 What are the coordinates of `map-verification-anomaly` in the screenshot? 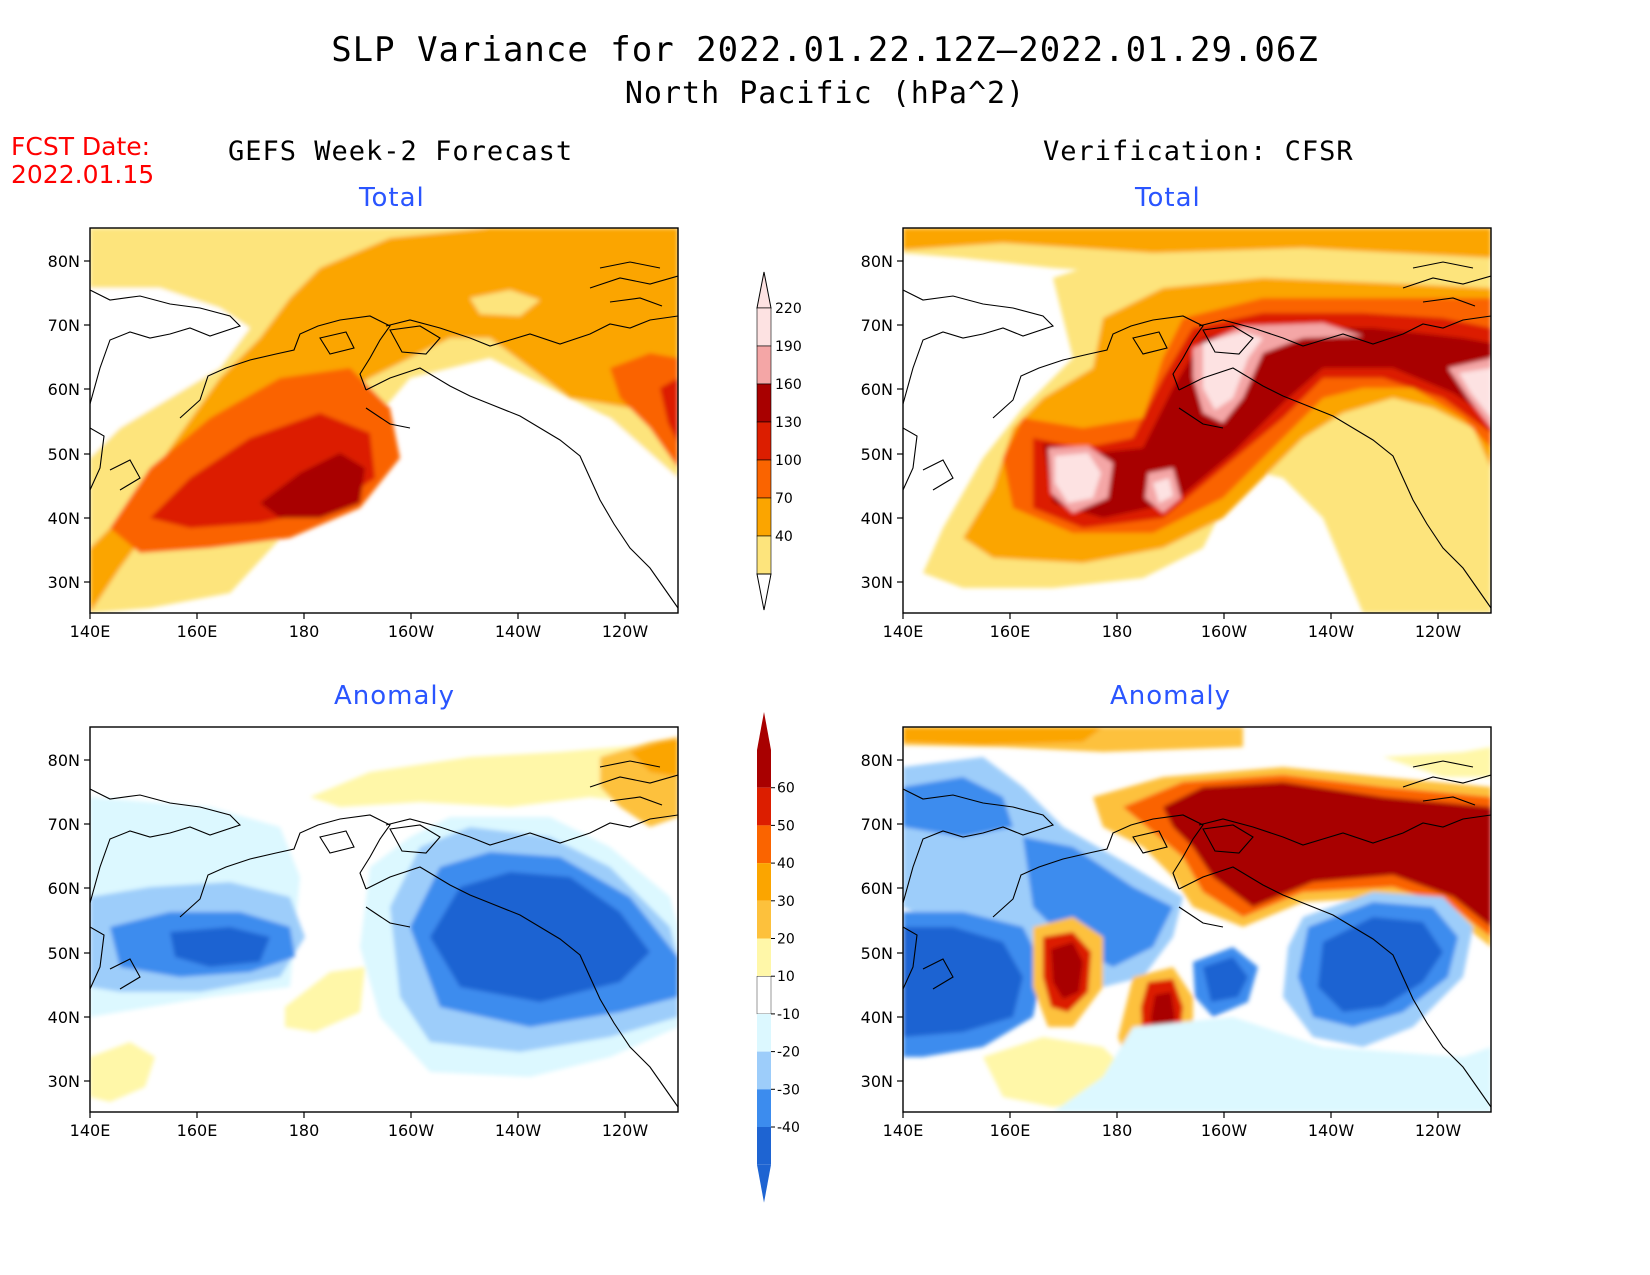 It's located at (1197, 919).